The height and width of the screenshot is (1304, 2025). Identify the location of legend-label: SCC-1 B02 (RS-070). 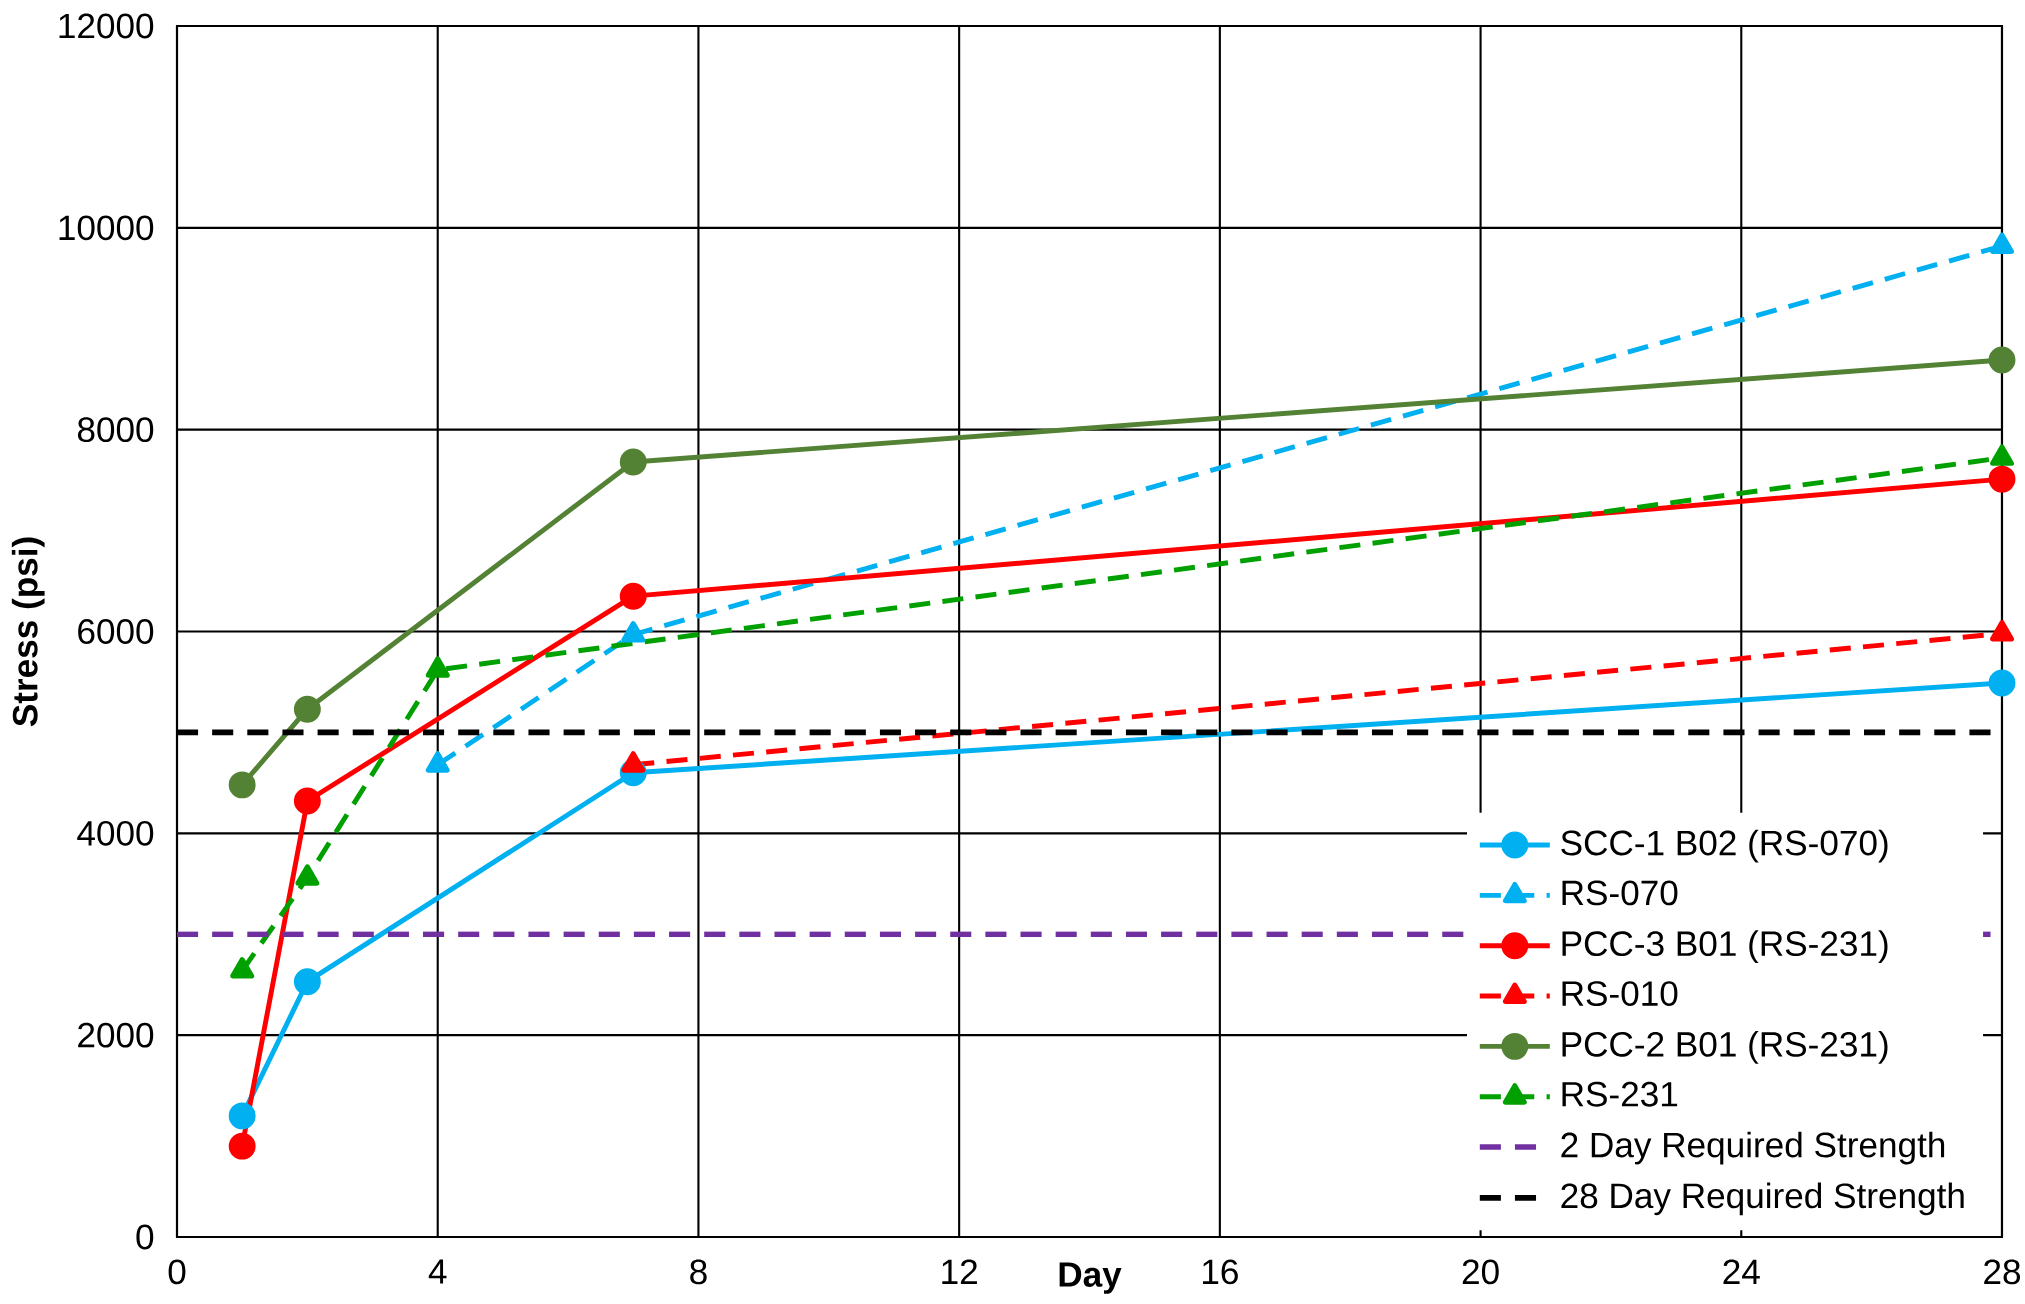
(1724, 846).